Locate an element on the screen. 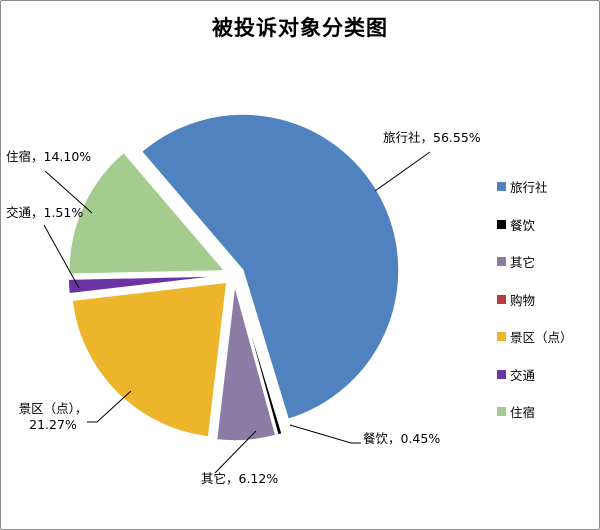 This screenshot has height=530, width=600. legend-label: 景区（点） is located at coordinates (541, 338).